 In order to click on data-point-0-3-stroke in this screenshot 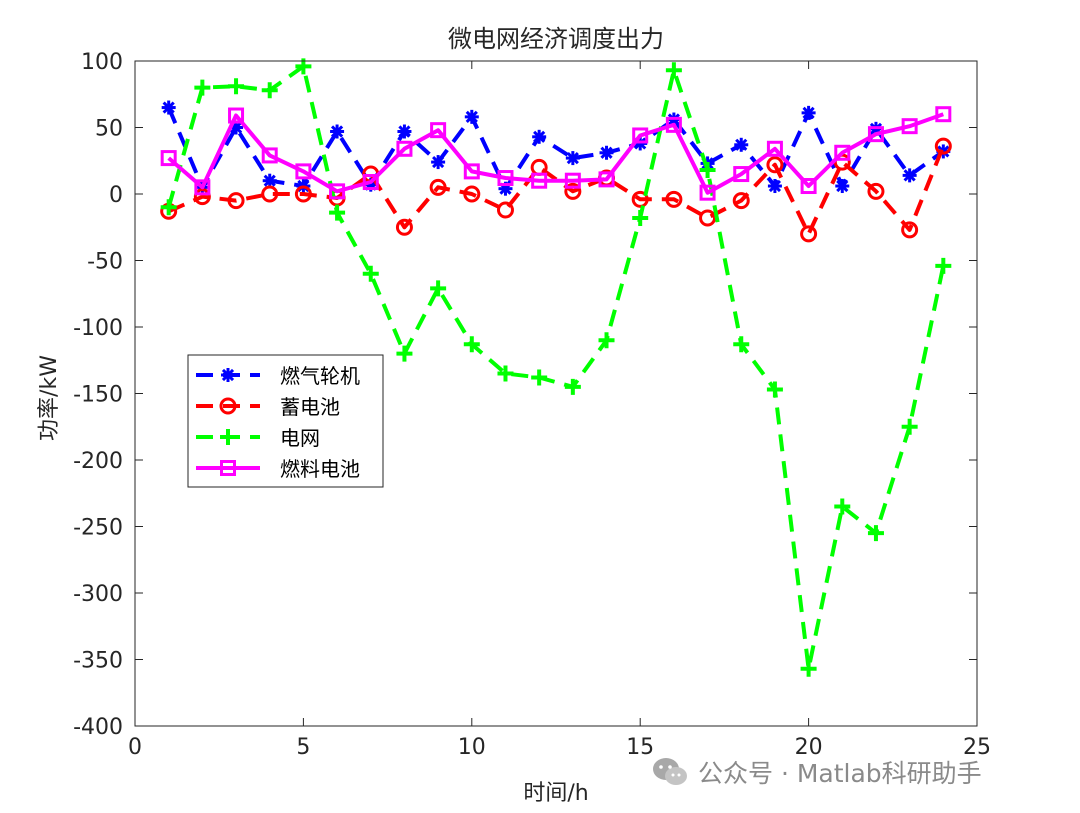, I will do `click(269, 180)`.